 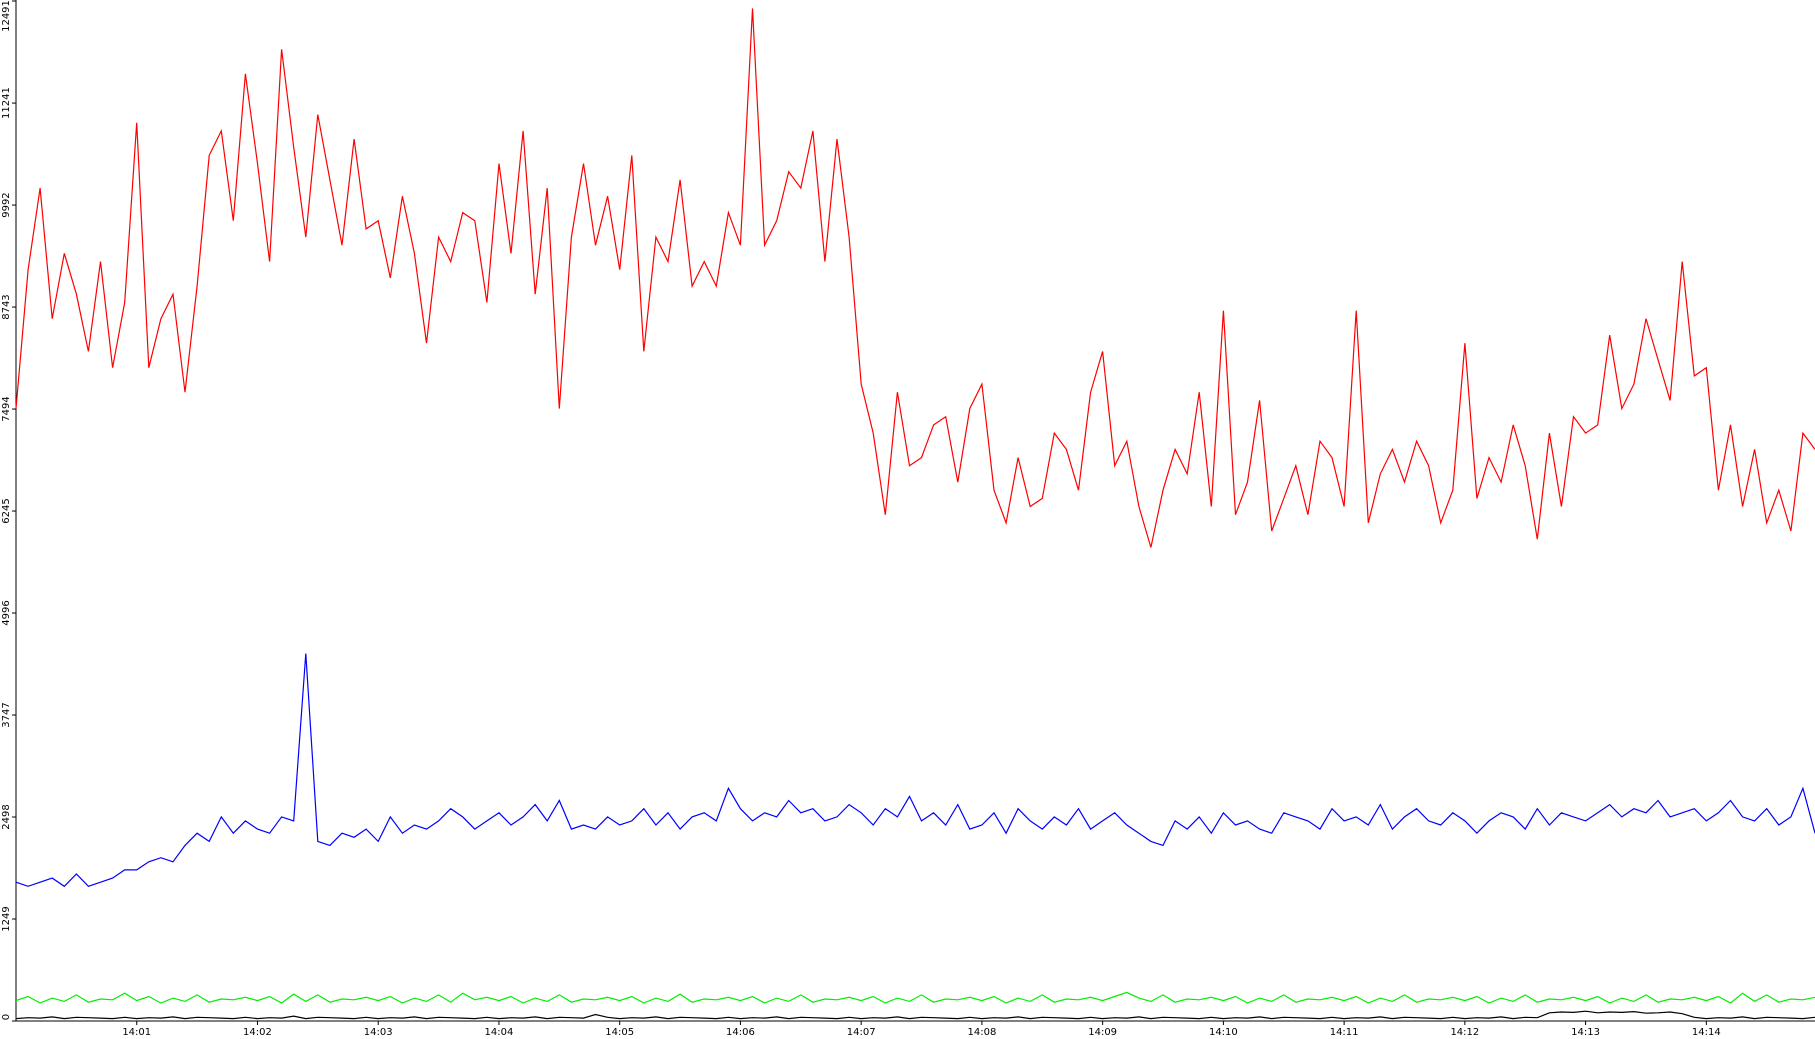 What do you see at coordinates (257, 1032) in the screenshot?
I see `x-tick-label: 14:02` at bounding box center [257, 1032].